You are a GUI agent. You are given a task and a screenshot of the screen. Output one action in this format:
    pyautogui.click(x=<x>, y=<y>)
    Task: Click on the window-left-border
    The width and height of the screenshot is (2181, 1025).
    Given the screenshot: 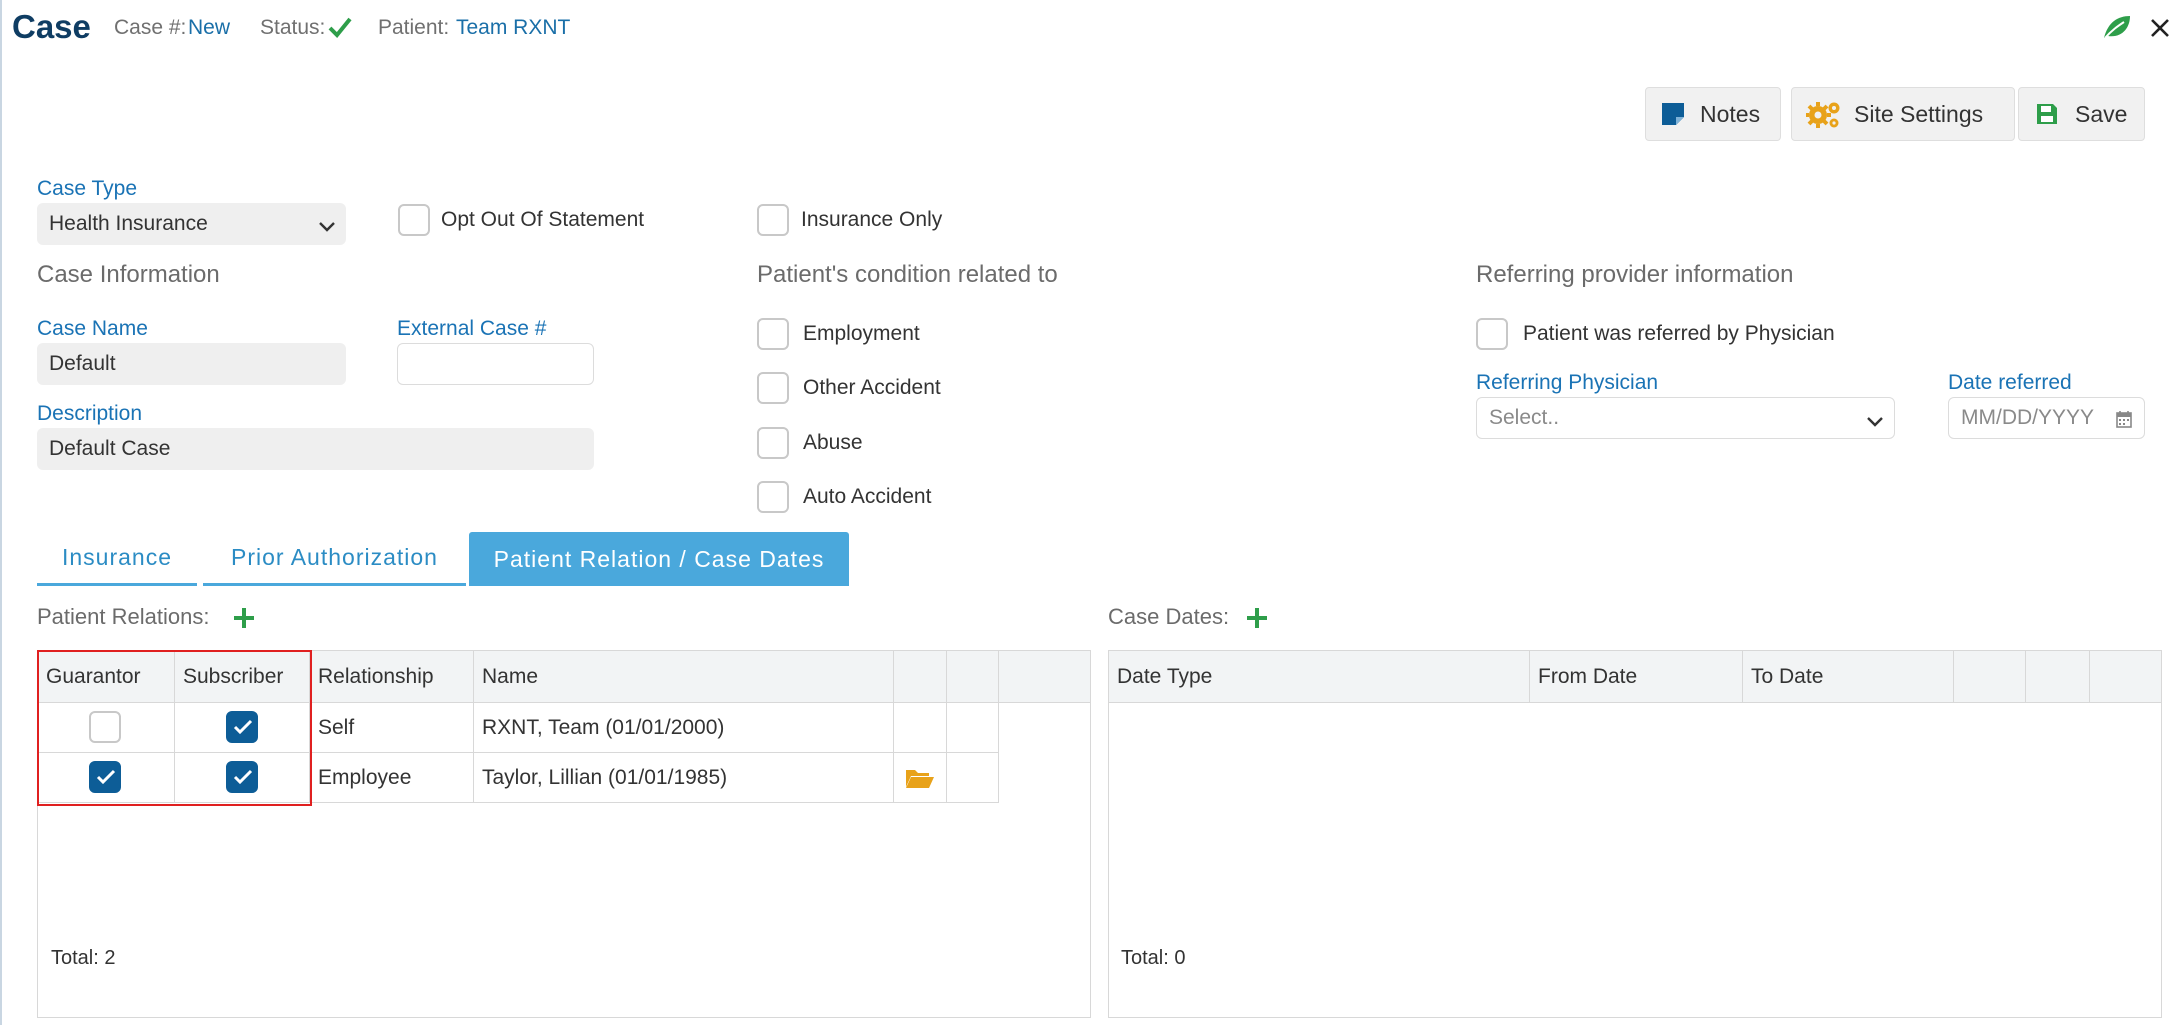 What is the action you would take?
    pyautogui.click(x=1, y=512)
    